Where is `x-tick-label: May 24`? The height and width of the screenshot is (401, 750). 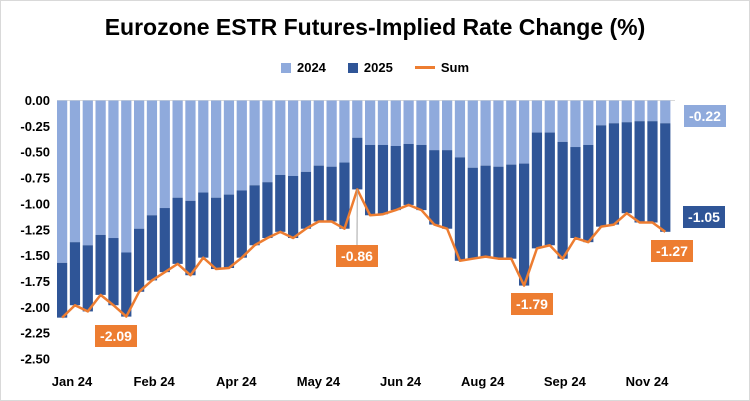
x-tick-label: May 24 is located at coordinates (319, 381).